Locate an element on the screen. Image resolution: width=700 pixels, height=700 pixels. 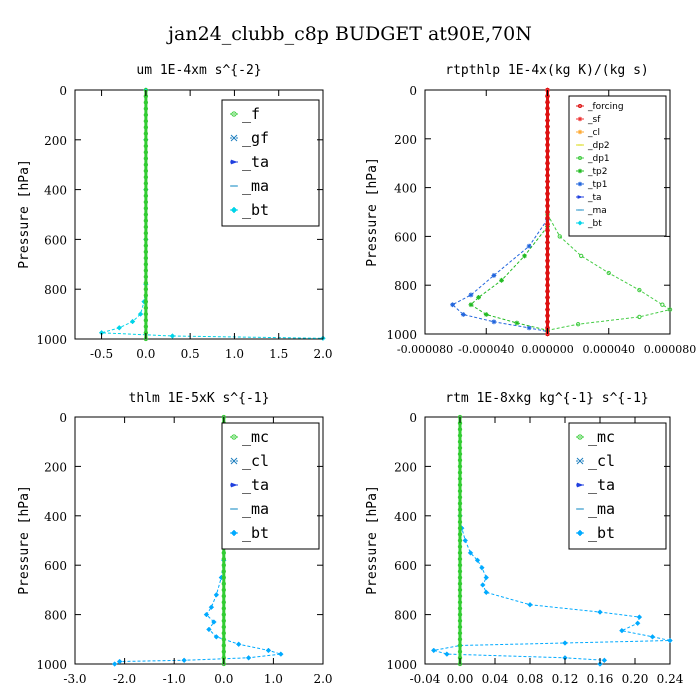
data-point-dp1 is located at coordinates (639, 290).